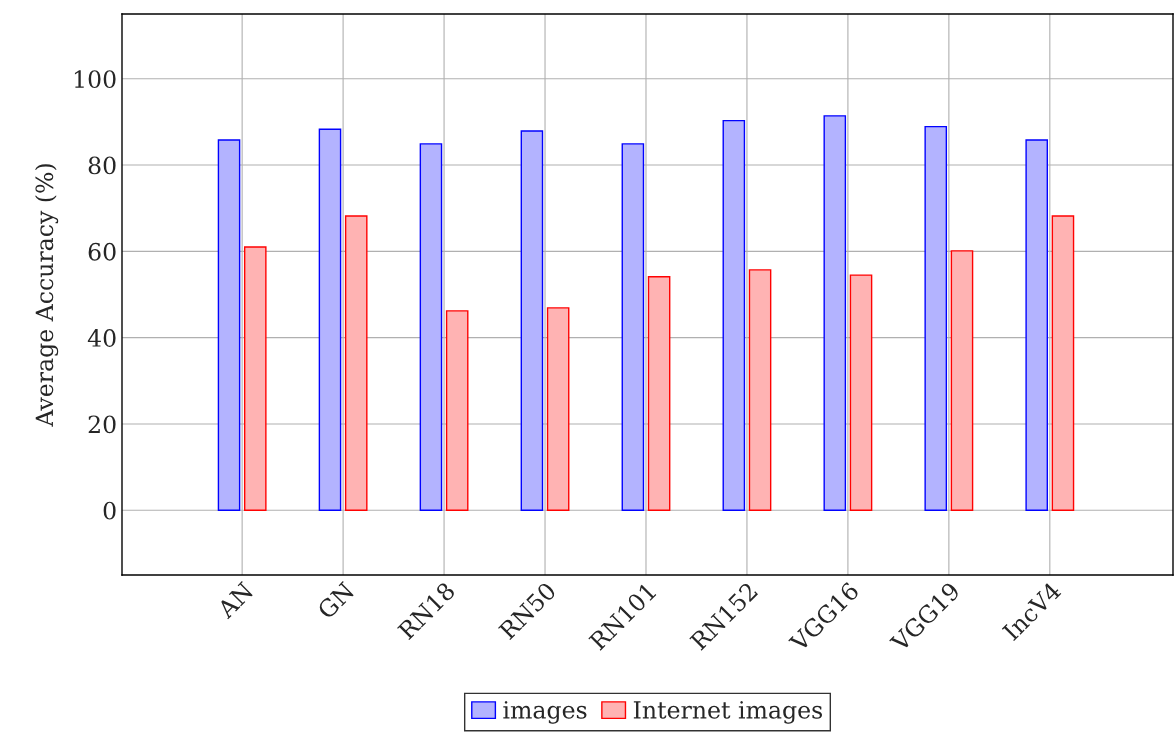 This screenshot has height=735, width=1176. Describe the element at coordinates (235, 600) in the screenshot. I see `x-tick-label: AN` at that location.